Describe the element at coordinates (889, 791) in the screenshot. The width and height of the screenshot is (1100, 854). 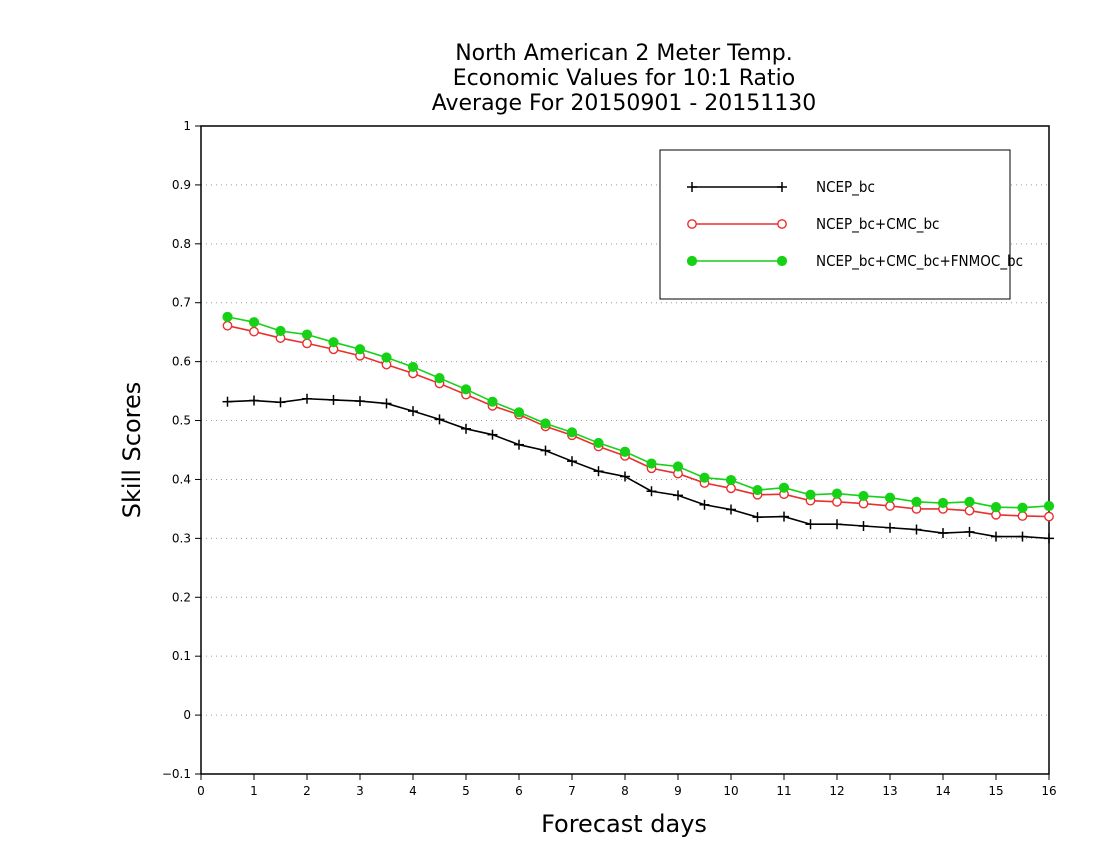
I see `x-tick-label-13: 13` at that location.